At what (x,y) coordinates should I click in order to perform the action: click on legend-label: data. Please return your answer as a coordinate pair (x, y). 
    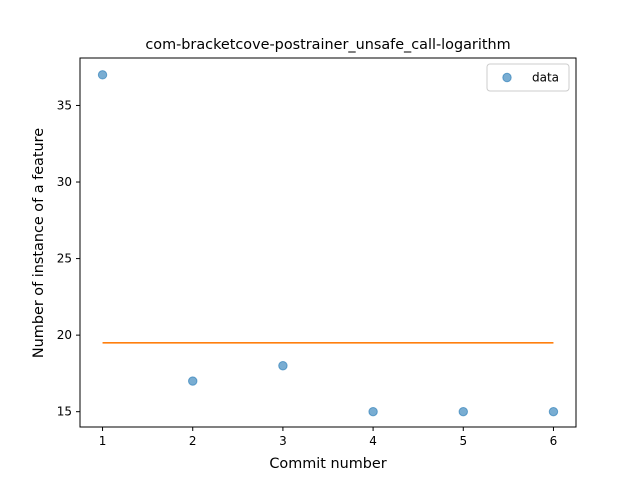
    Looking at the image, I should click on (545, 78).